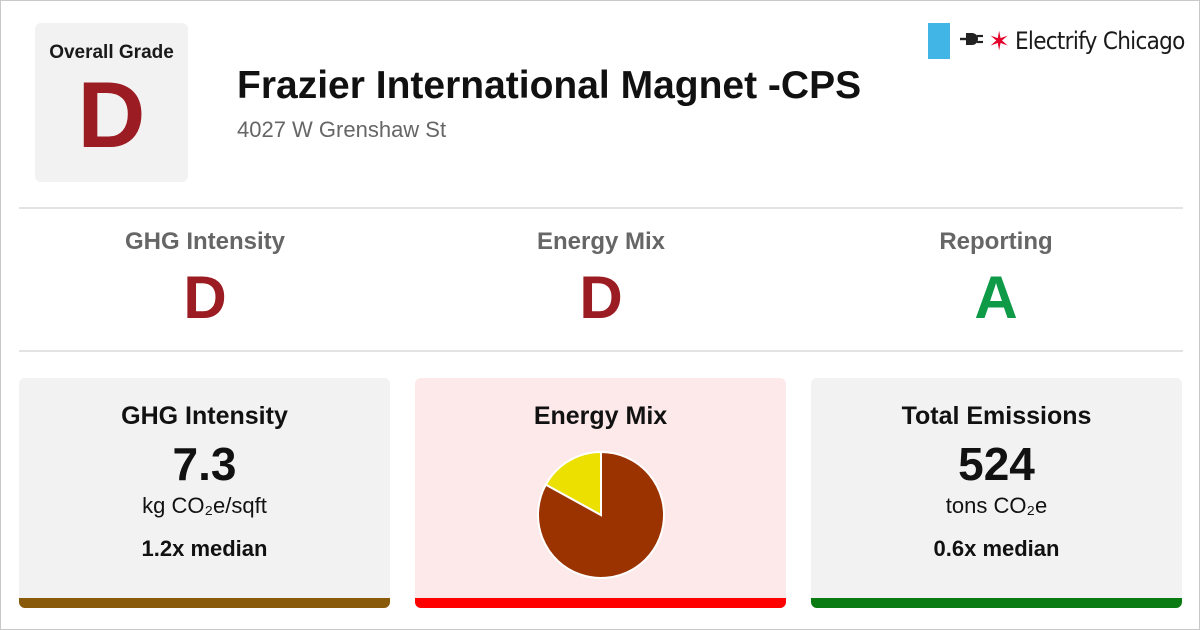  Describe the element at coordinates (1100, 41) in the screenshot. I see `brand-name: Electrify Chicago` at that location.